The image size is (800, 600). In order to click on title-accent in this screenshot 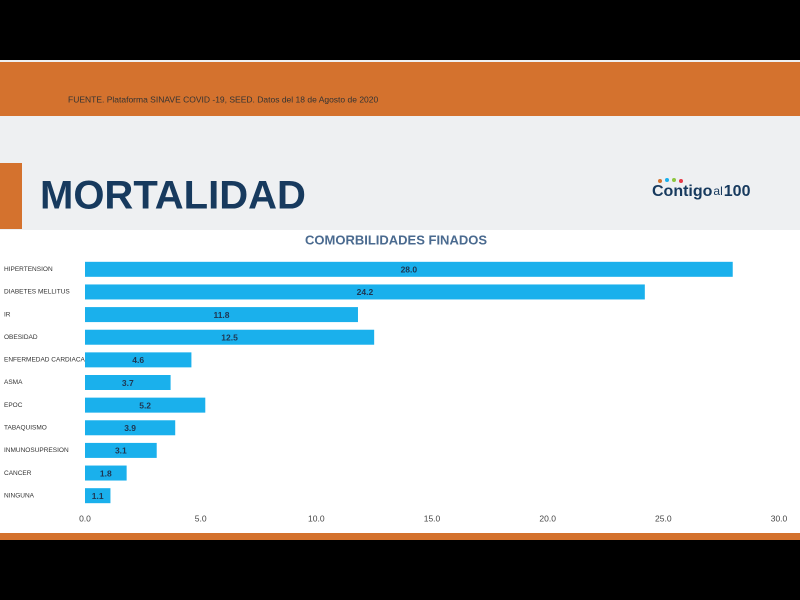, I will do `click(11, 196)`.